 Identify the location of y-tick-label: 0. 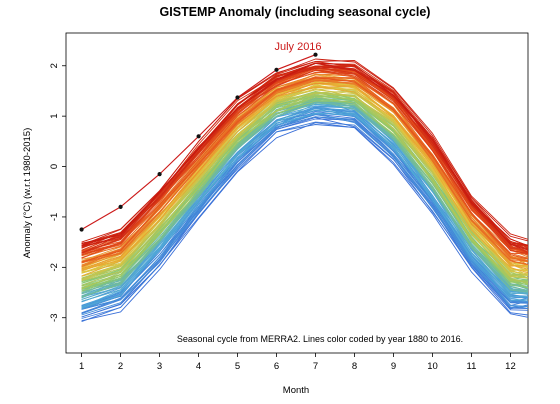
(54, 166).